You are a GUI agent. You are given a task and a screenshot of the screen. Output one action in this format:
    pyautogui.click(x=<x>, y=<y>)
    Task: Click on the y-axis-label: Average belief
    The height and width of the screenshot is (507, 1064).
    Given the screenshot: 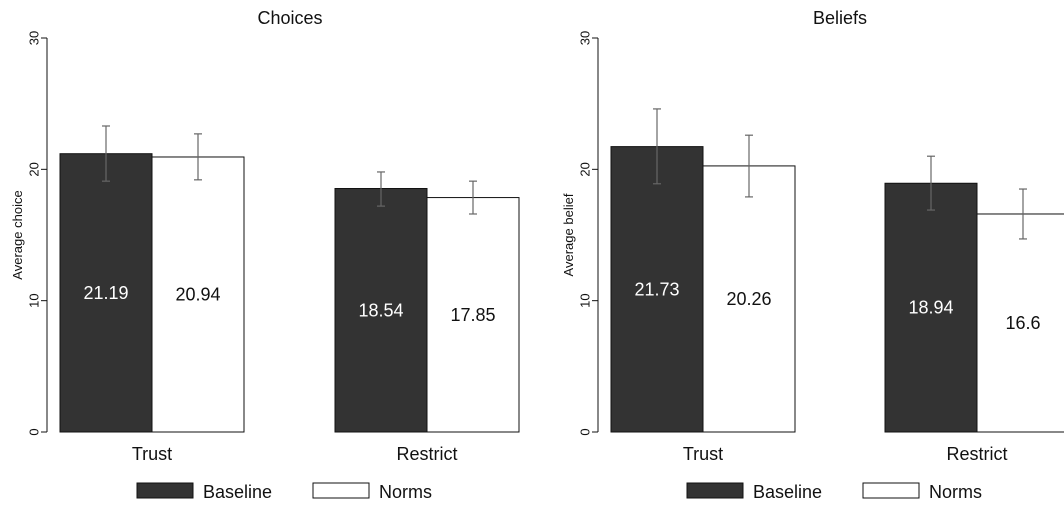 What is the action you would take?
    pyautogui.click(x=568, y=234)
    